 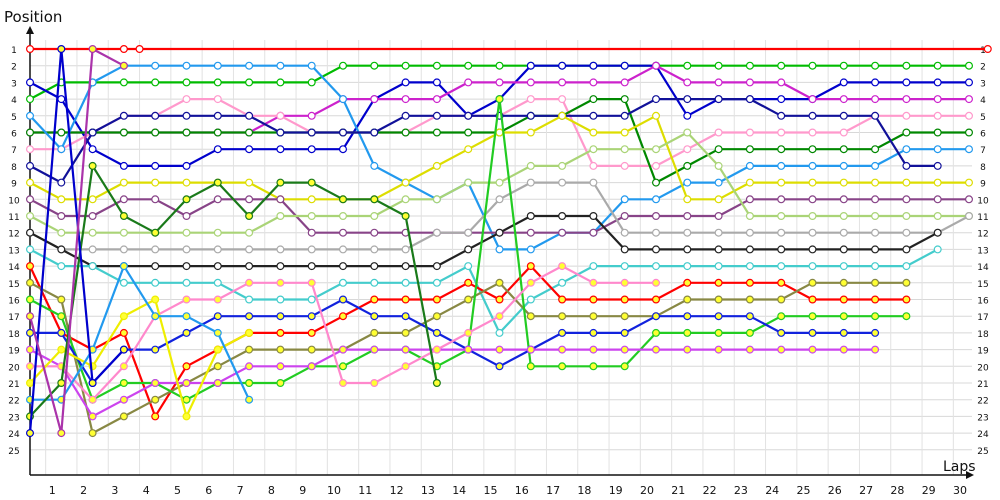 What do you see at coordinates (866, 490) in the screenshot?
I see `x-tick-label: 27` at bounding box center [866, 490].